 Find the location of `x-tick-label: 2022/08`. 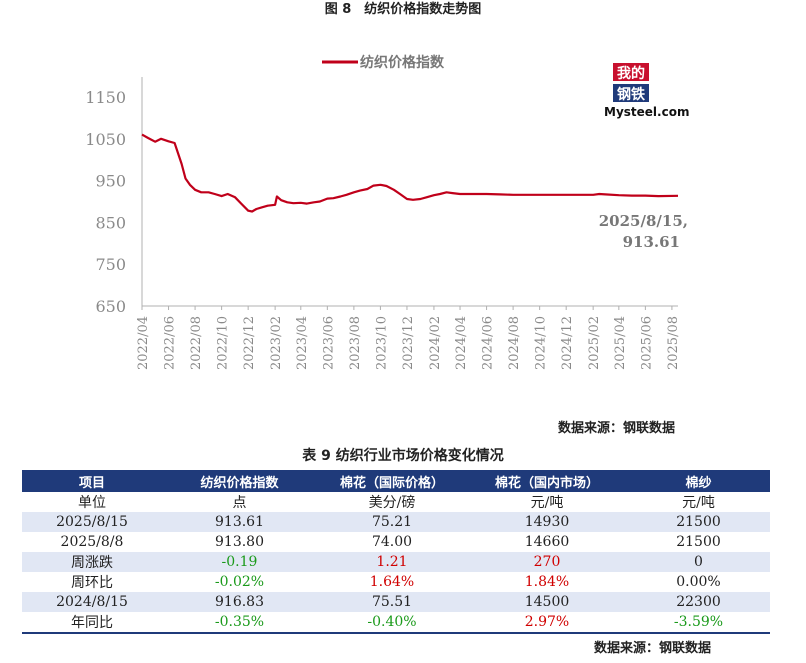

x-tick-label: 2022/08 is located at coordinates (196, 343).